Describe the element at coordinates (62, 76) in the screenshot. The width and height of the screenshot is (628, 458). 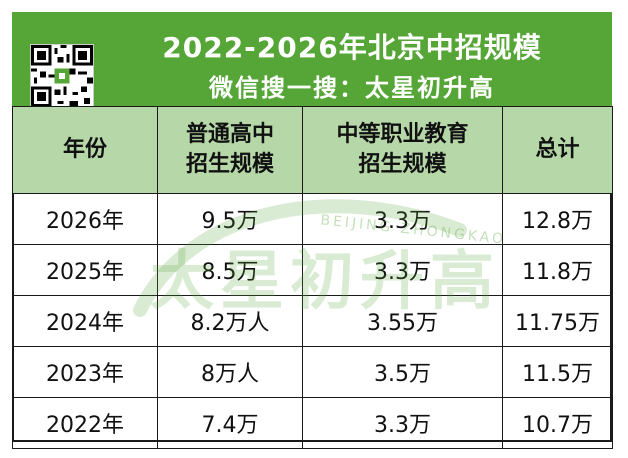
I see `qr-code-icon` at that location.